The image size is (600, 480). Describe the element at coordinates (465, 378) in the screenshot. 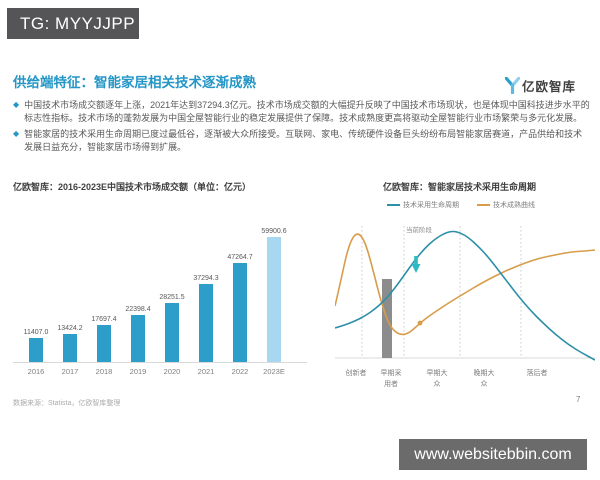

I see `lifecycle-x-axis: 创新者 早期采 用者 早期大 众 晚期大 众 落后者` at that location.